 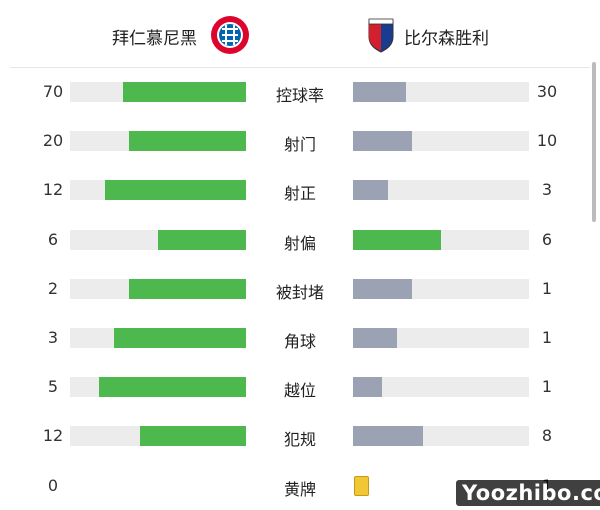 What do you see at coordinates (547, 239) in the screenshot?
I see `away-value: 6` at bounding box center [547, 239].